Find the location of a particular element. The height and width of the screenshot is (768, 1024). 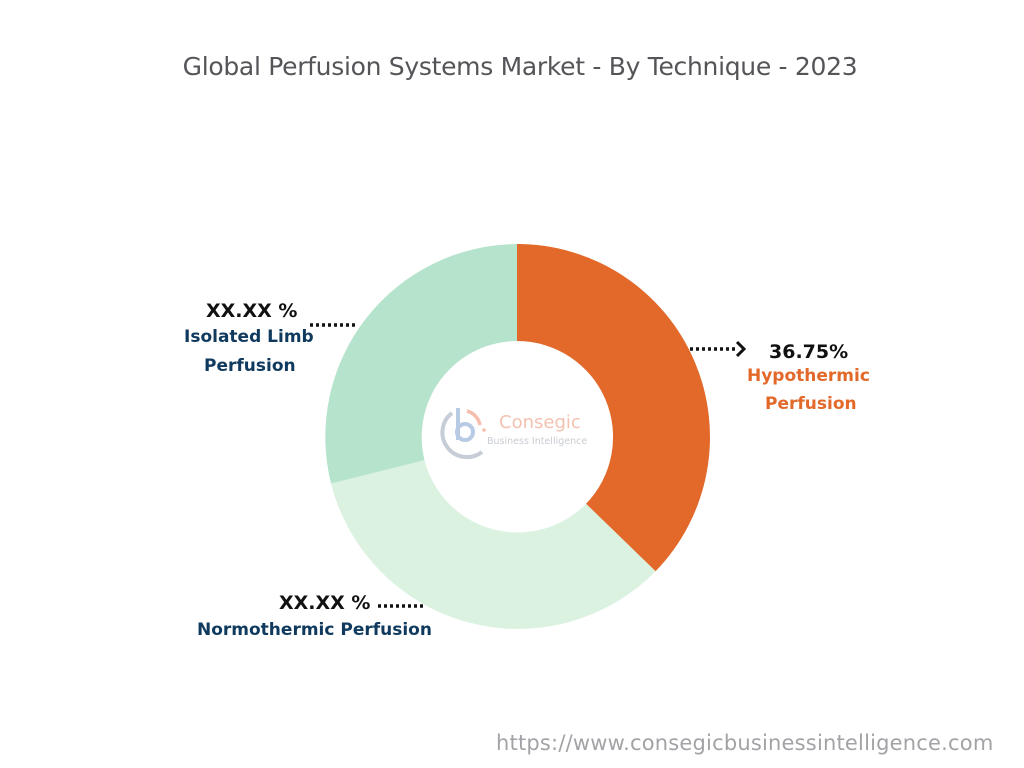

consegic-logo-icon is located at coordinates (463, 434).